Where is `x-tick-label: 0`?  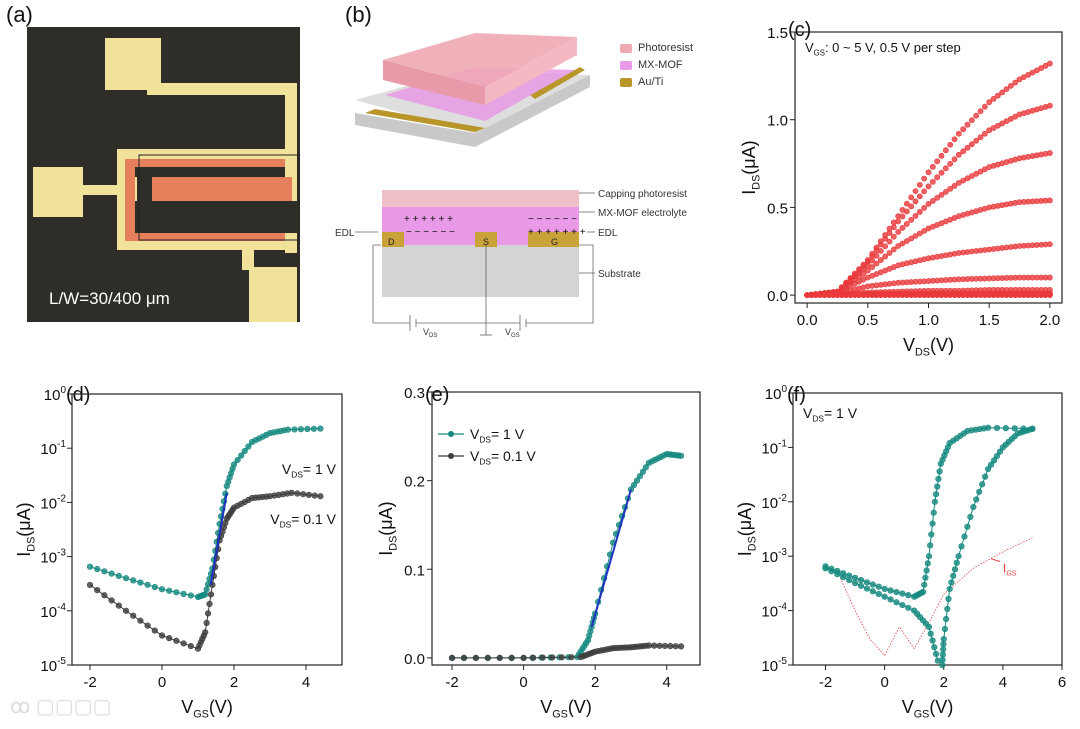 x-tick-label: 0 is located at coordinates (162, 682).